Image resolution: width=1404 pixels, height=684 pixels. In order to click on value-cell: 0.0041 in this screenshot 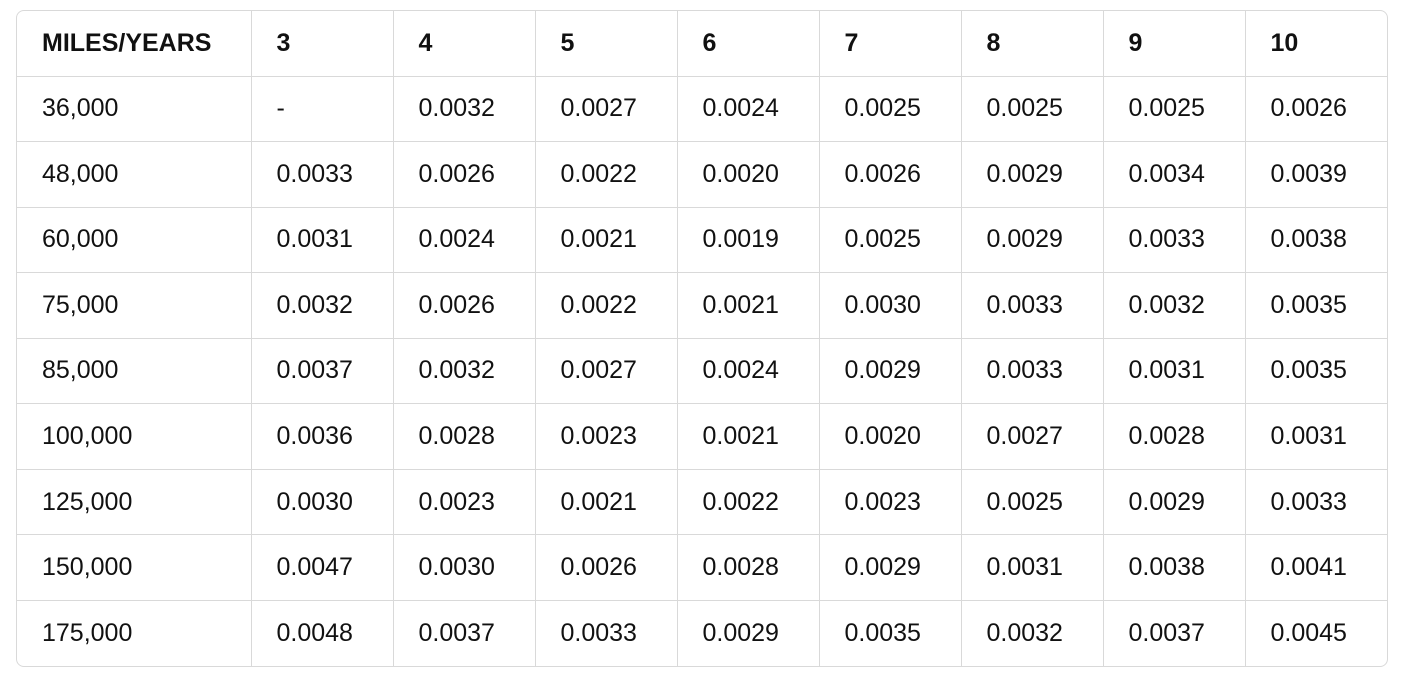, I will do `click(1315, 567)`.